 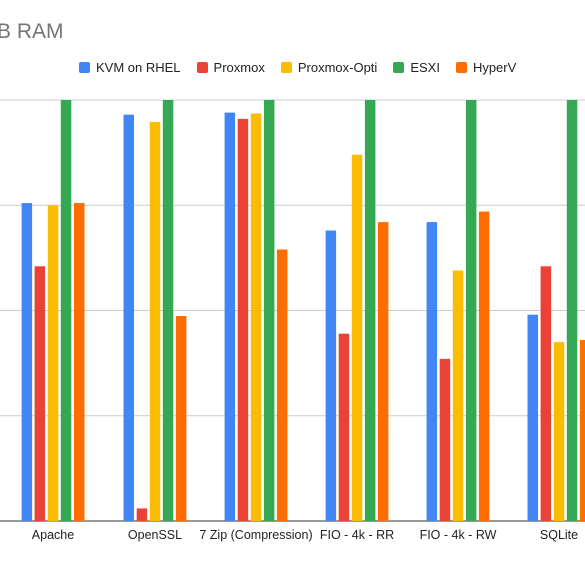 What do you see at coordinates (155, 535) in the screenshot?
I see `x-tick-label: OpenSSL` at bounding box center [155, 535].